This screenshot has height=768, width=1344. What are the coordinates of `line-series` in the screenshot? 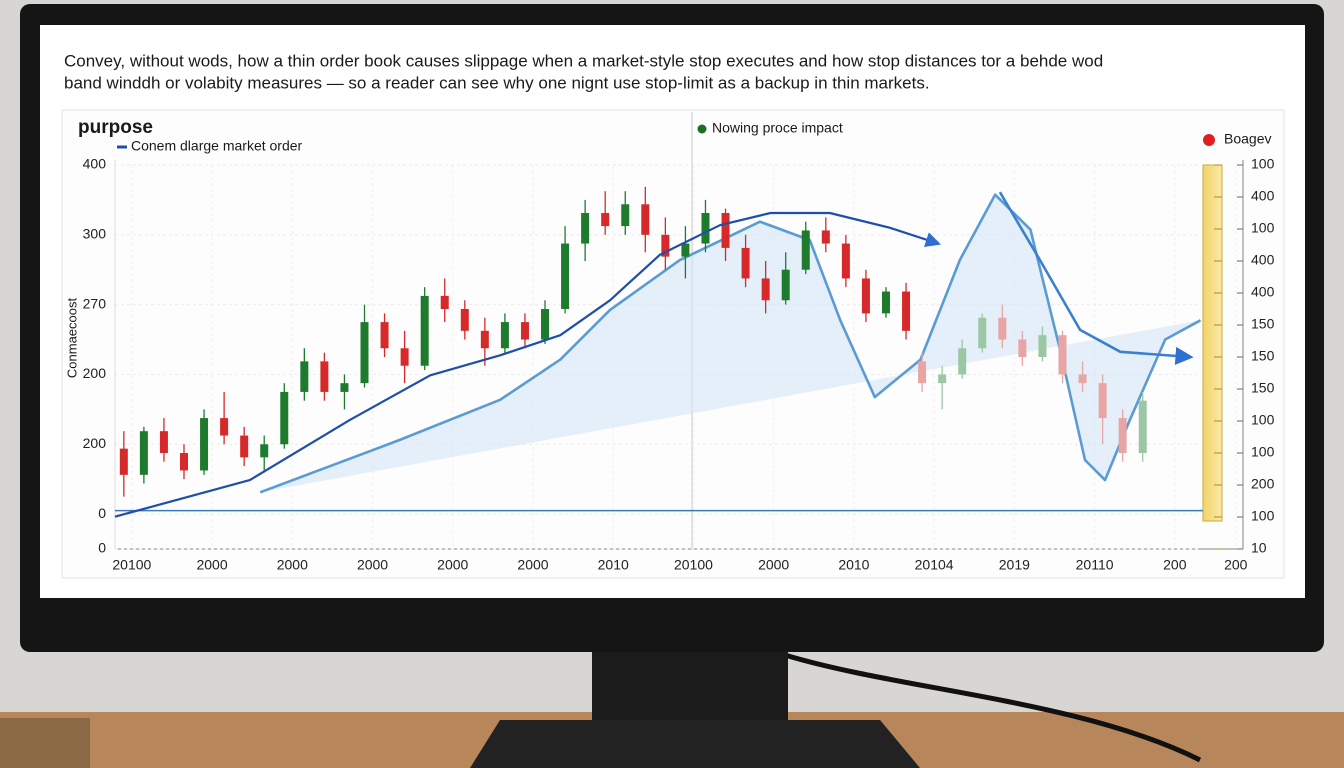 It's located at (1096, 278).